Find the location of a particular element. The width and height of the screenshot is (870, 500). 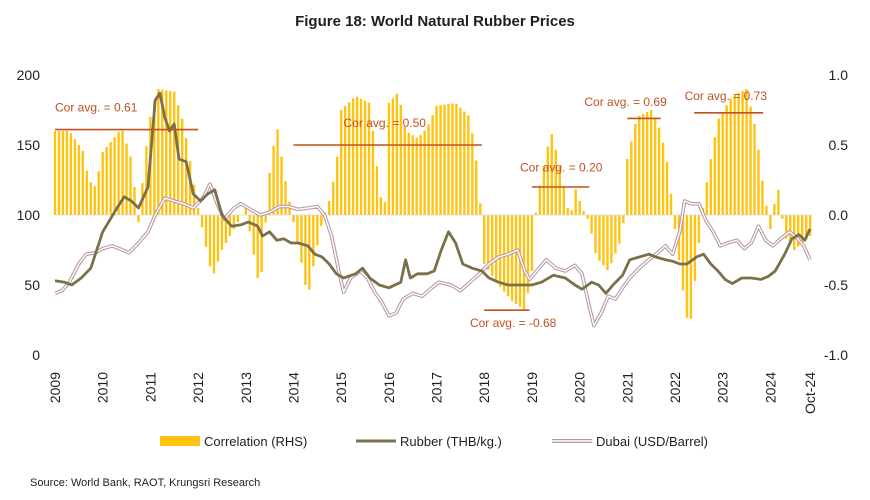

x-tick-label: 2016 is located at coordinates (389, 387).